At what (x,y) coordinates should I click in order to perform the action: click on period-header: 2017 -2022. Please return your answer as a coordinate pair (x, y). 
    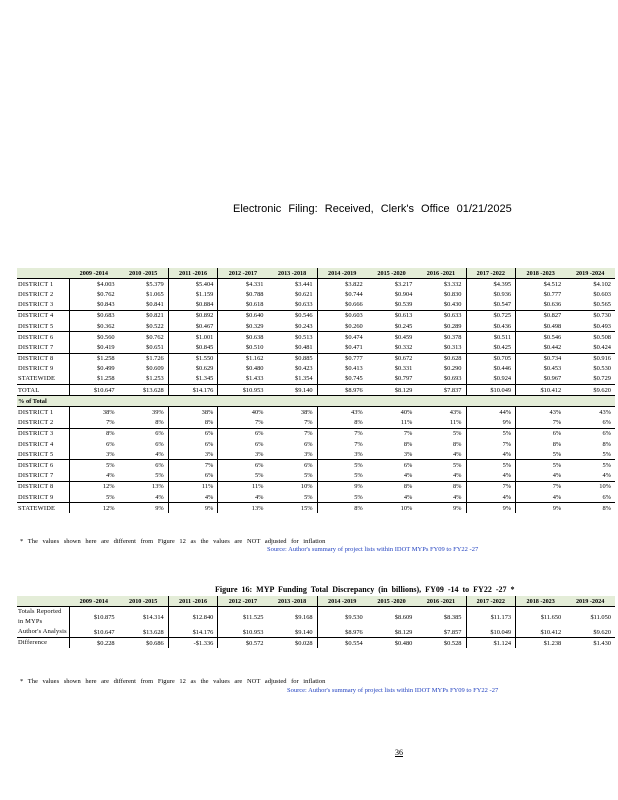
    Looking at the image, I should click on (490, 601).